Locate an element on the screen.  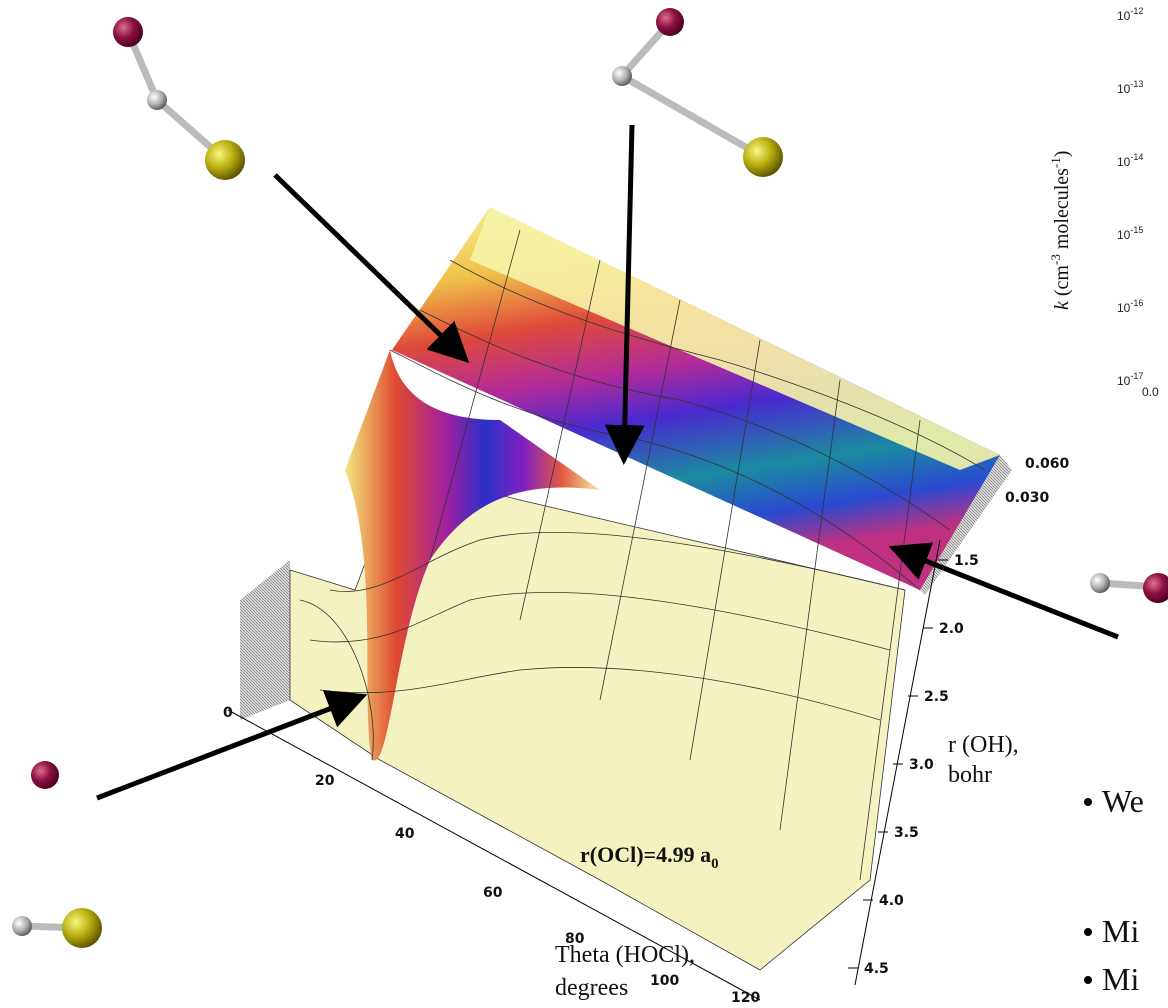
r-axis-label: r (OH), is located at coordinates (983, 745).